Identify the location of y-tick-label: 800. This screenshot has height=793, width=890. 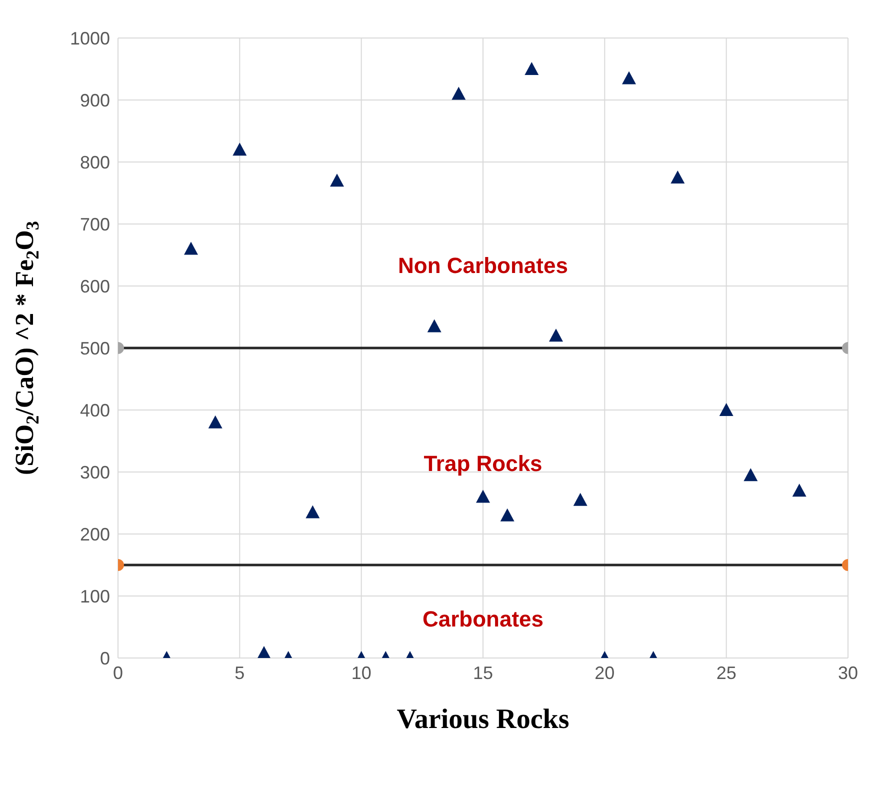
(95, 162).